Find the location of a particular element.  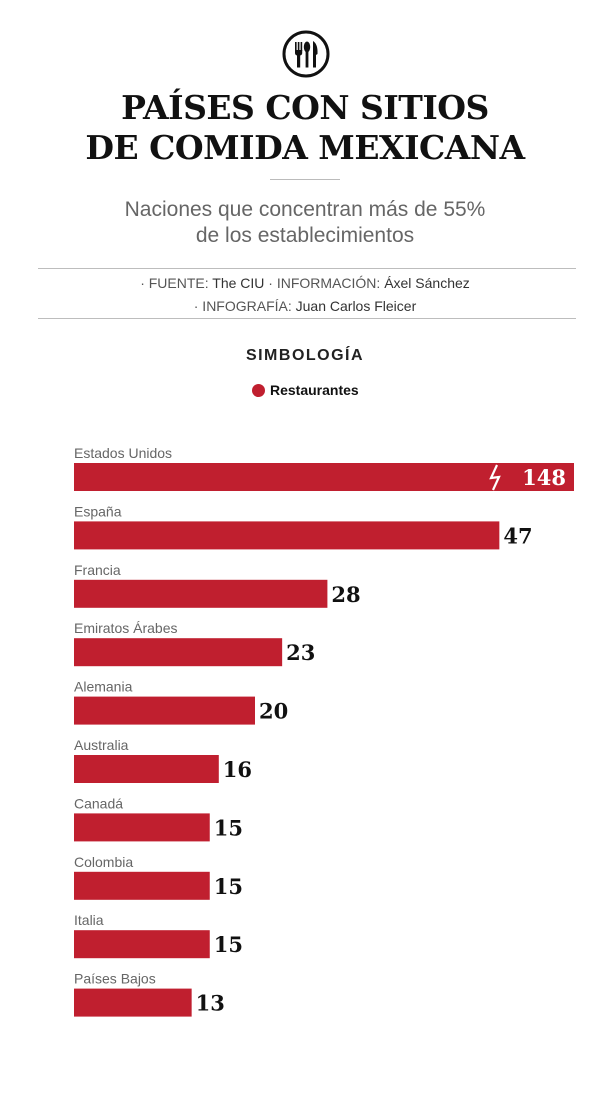

infografia-label: · INFOGRAFÍA: is located at coordinates (242, 306).